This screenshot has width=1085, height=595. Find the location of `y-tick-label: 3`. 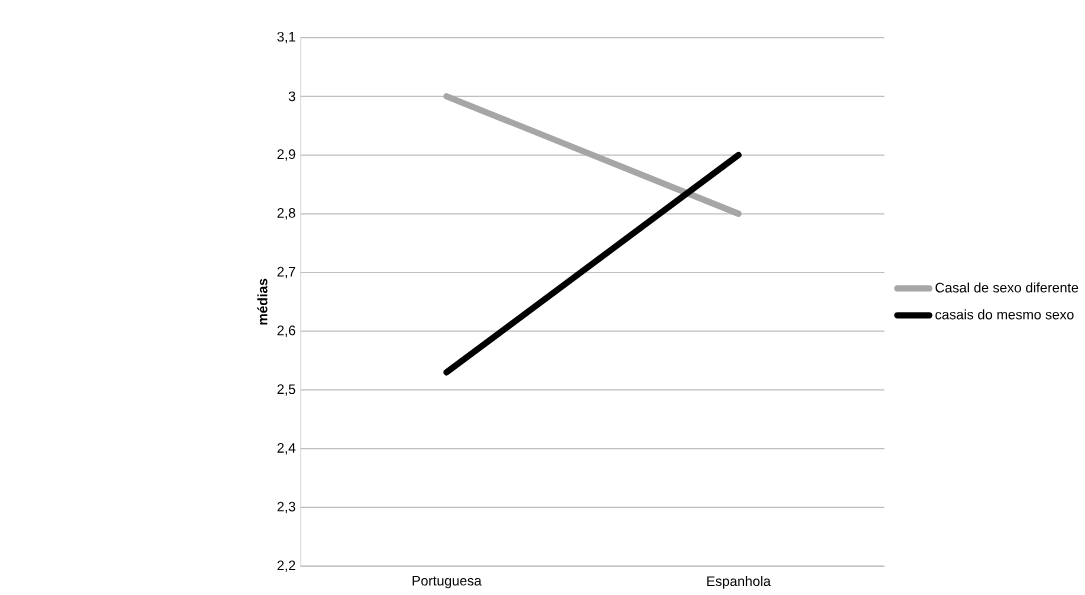

y-tick-label: 3 is located at coordinates (292, 96).